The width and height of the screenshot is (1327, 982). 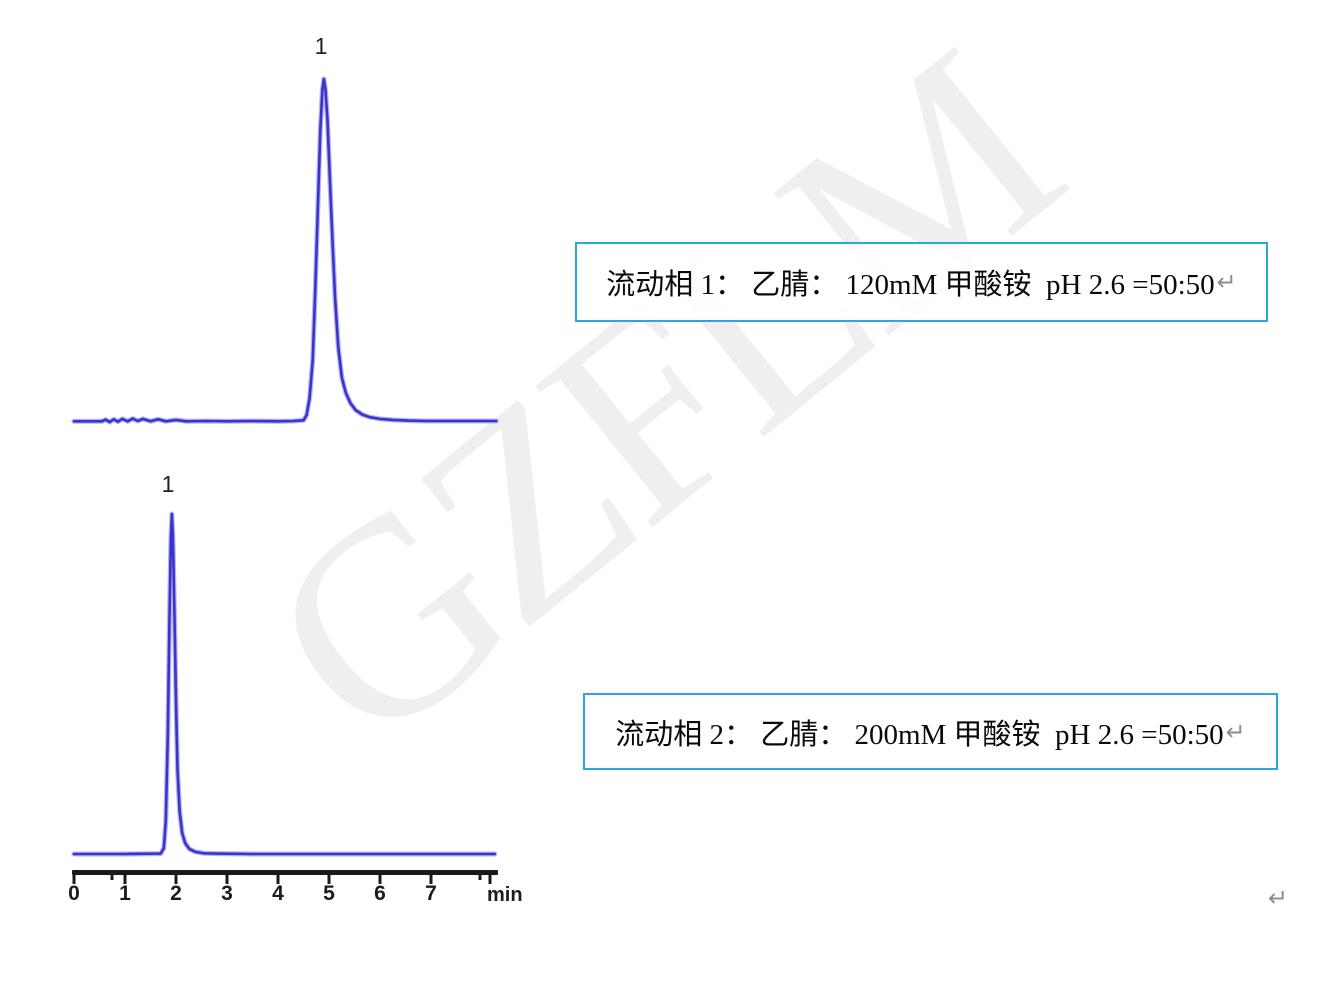 I want to click on chromatogram-2-peak-label: 1, so click(x=168, y=484).